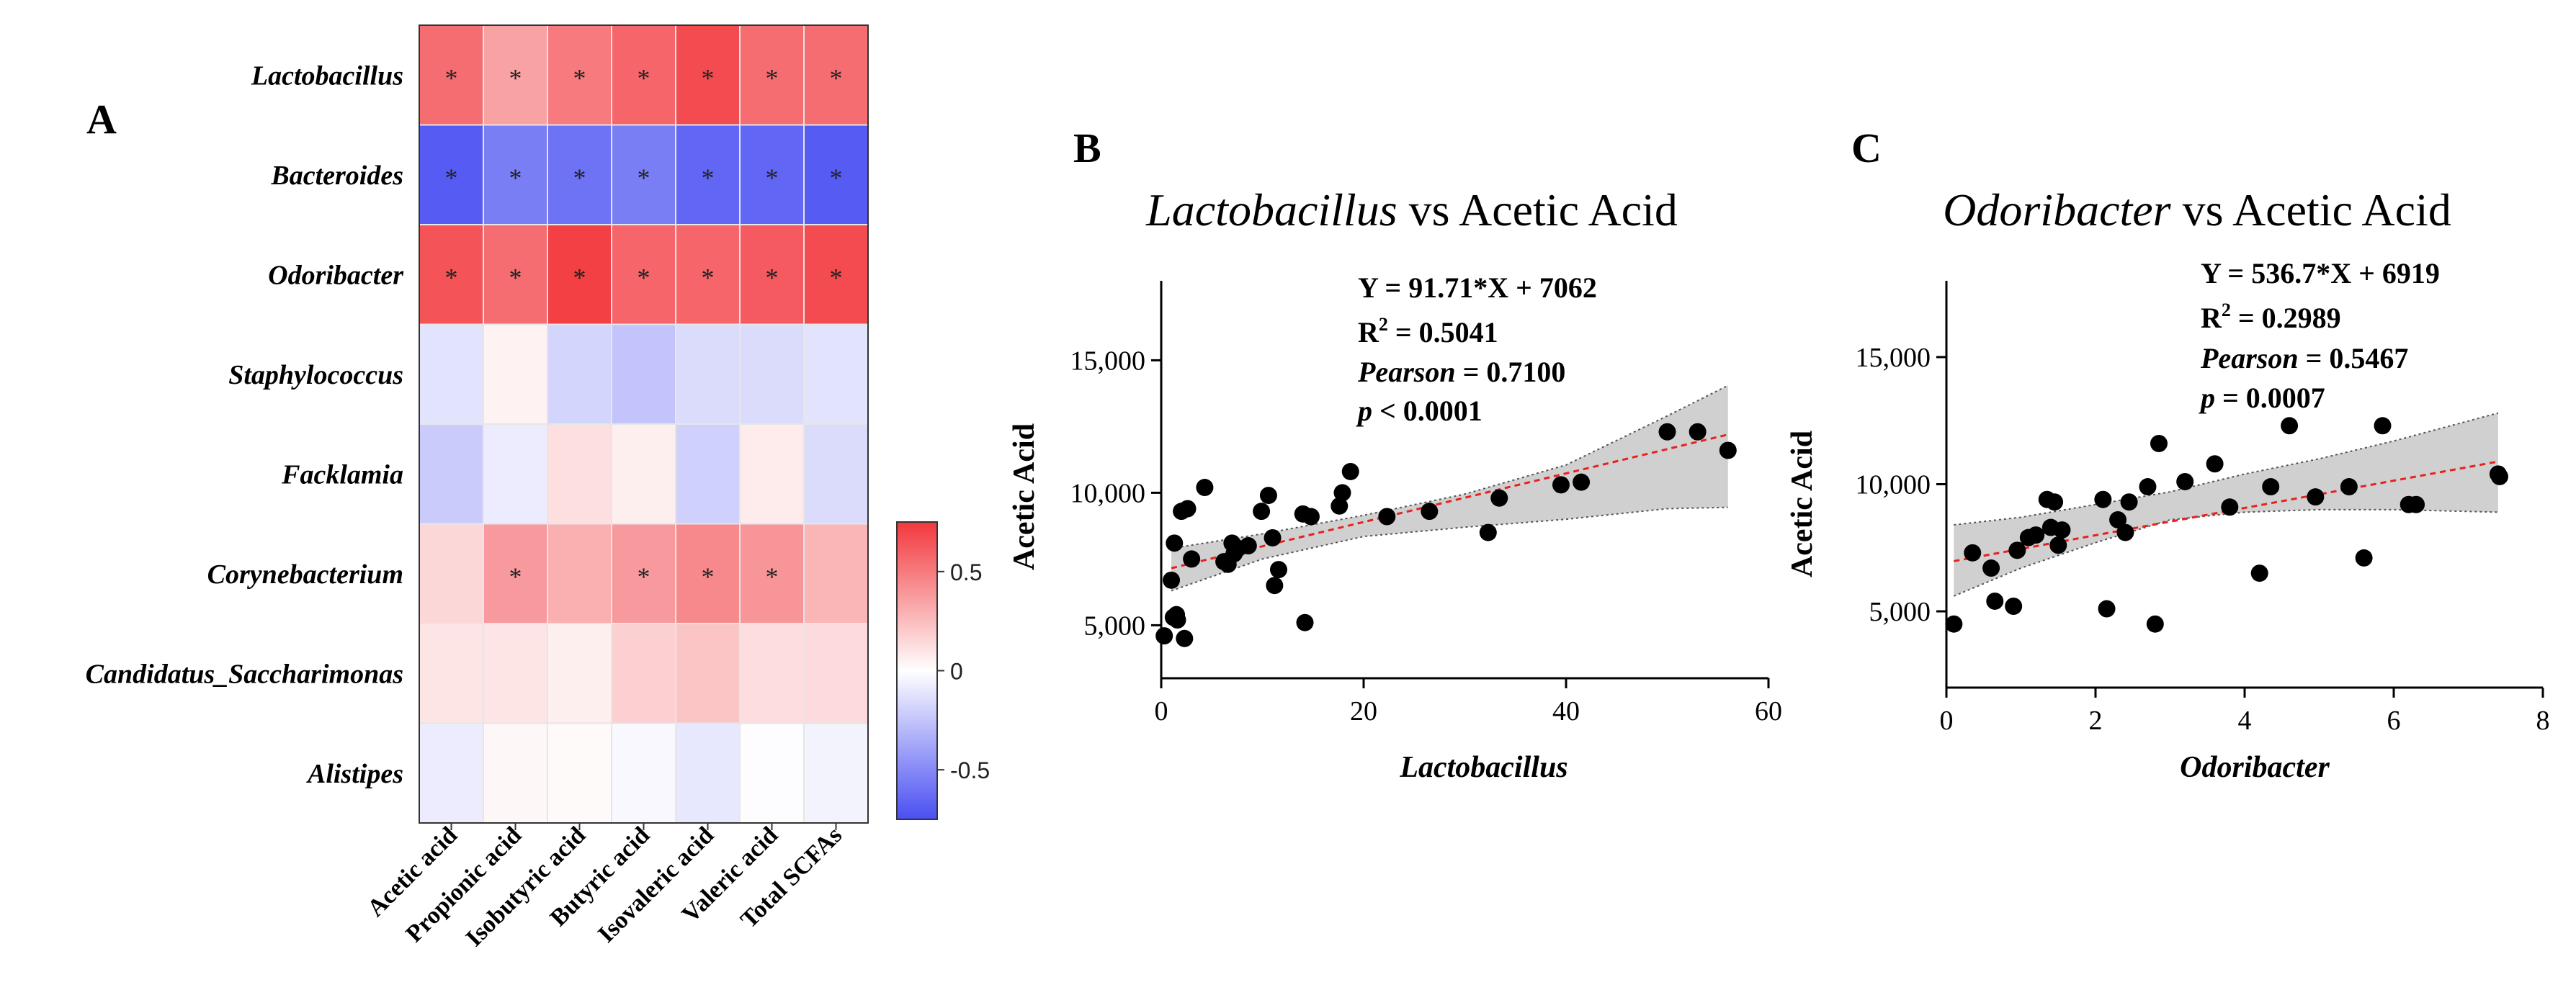 The width and height of the screenshot is (2576, 990). I want to click on colorbar-tick-label: -0.5, so click(970, 770).